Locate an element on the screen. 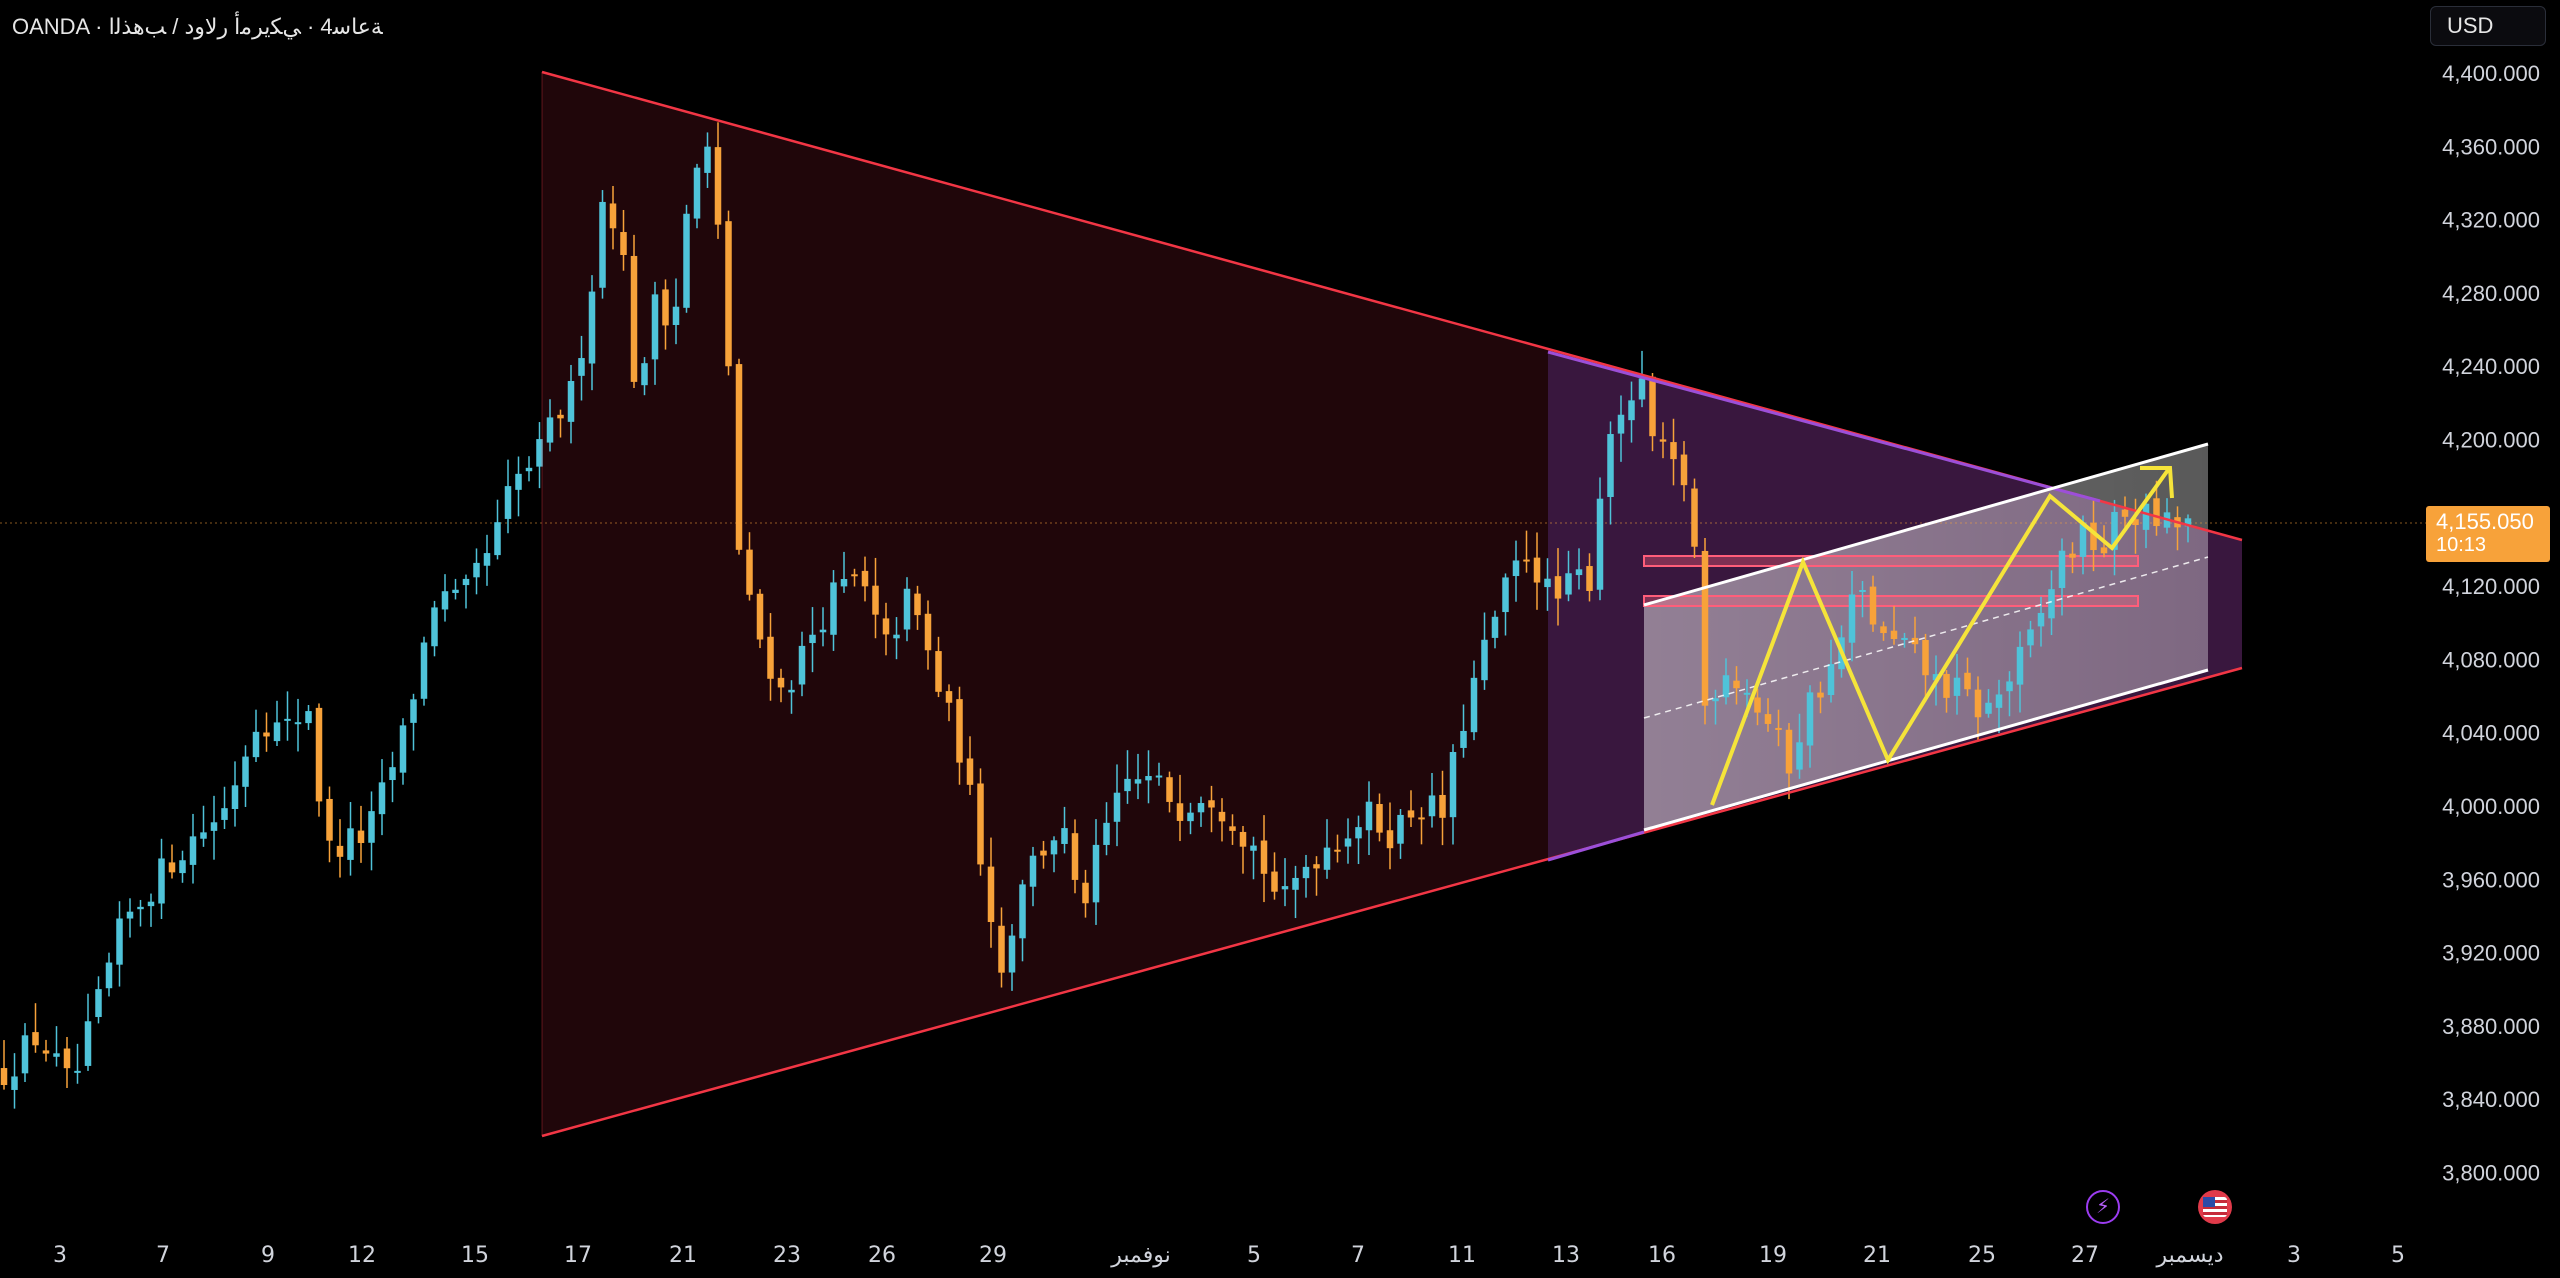 The height and width of the screenshot is (1278, 2560). y-tick-label: 4,400.000 is located at coordinates (2491, 73).